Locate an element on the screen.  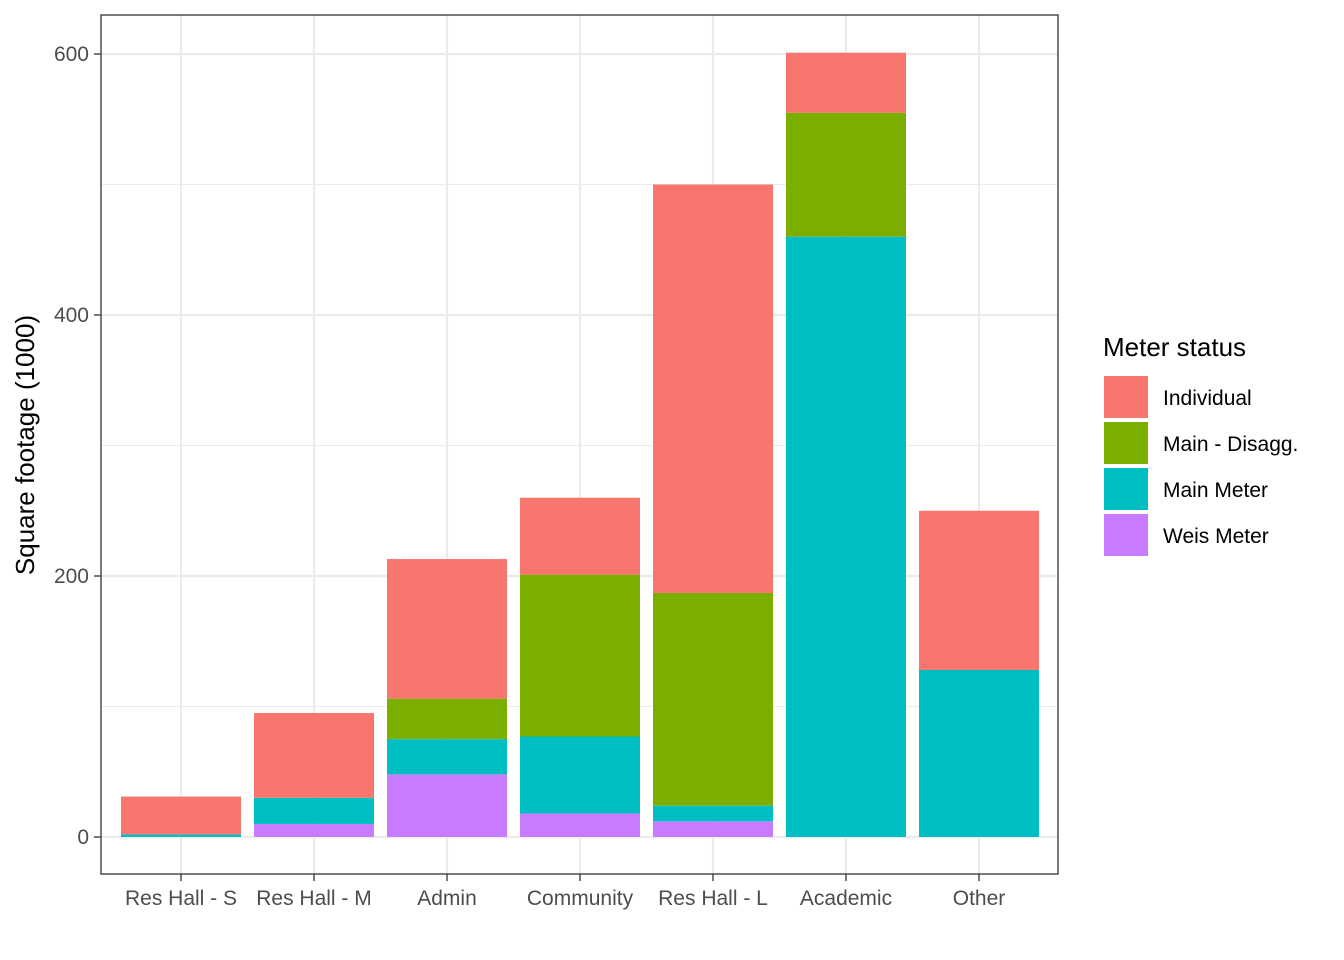
y-tick-label: 400 is located at coordinates (71, 315).